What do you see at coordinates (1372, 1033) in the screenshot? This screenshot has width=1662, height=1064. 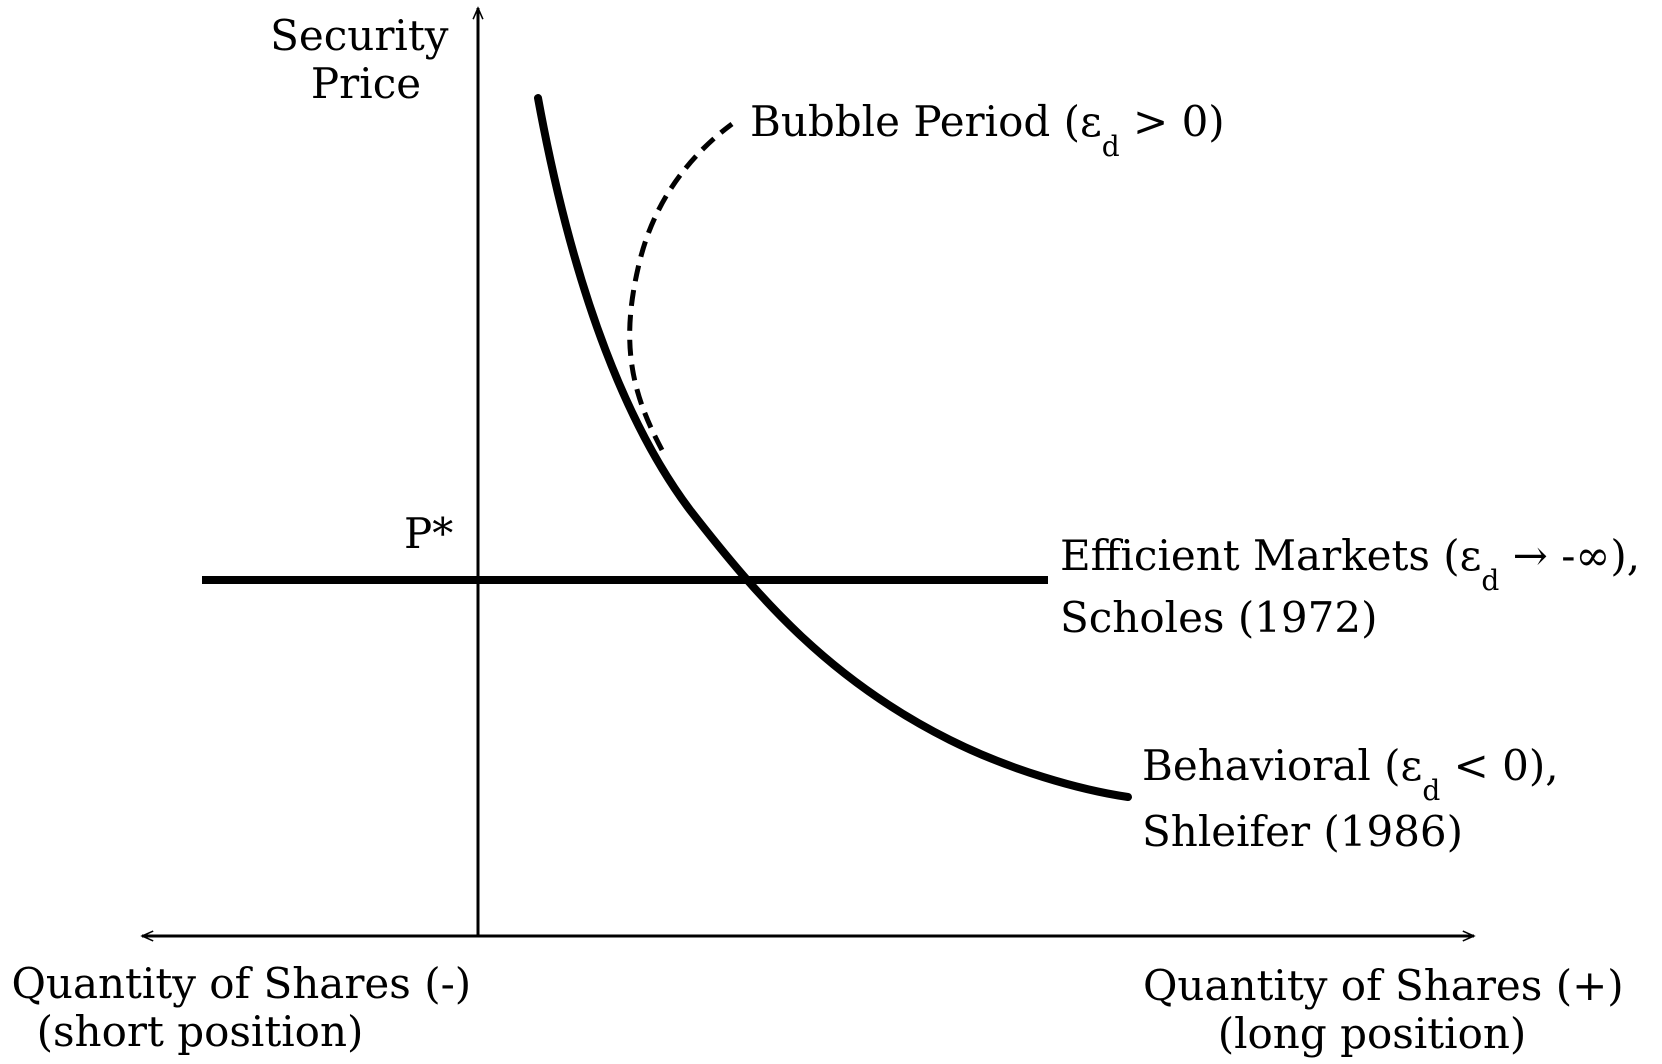 I see `x-axis-right-label-line2: (long position)` at bounding box center [1372, 1033].